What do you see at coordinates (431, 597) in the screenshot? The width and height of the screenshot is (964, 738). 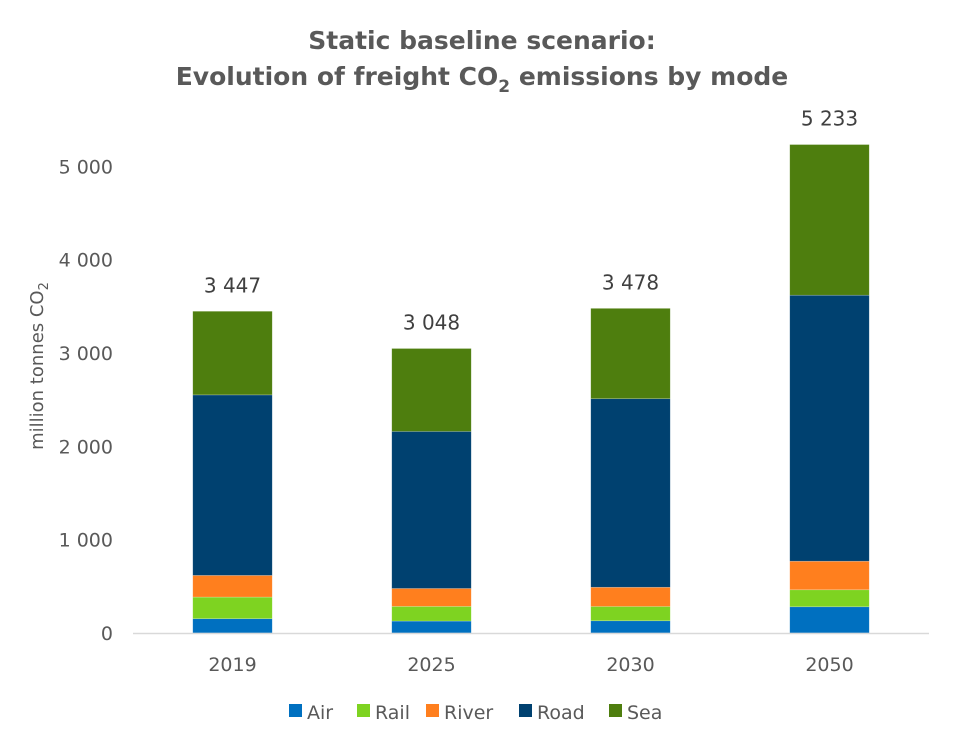 I see `bar-segment-river-2025` at bounding box center [431, 597].